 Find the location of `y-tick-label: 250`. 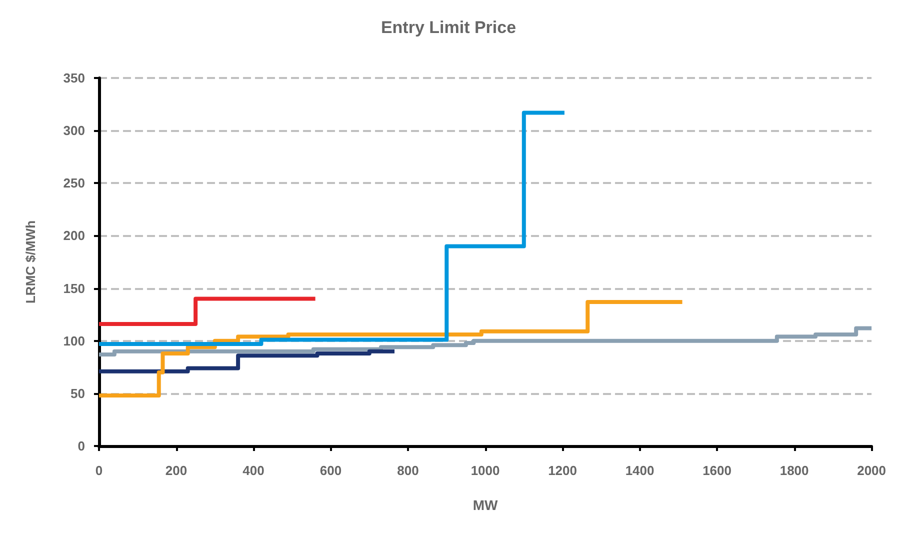

y-tick-label: 250 is located at coordinates (74, 183).